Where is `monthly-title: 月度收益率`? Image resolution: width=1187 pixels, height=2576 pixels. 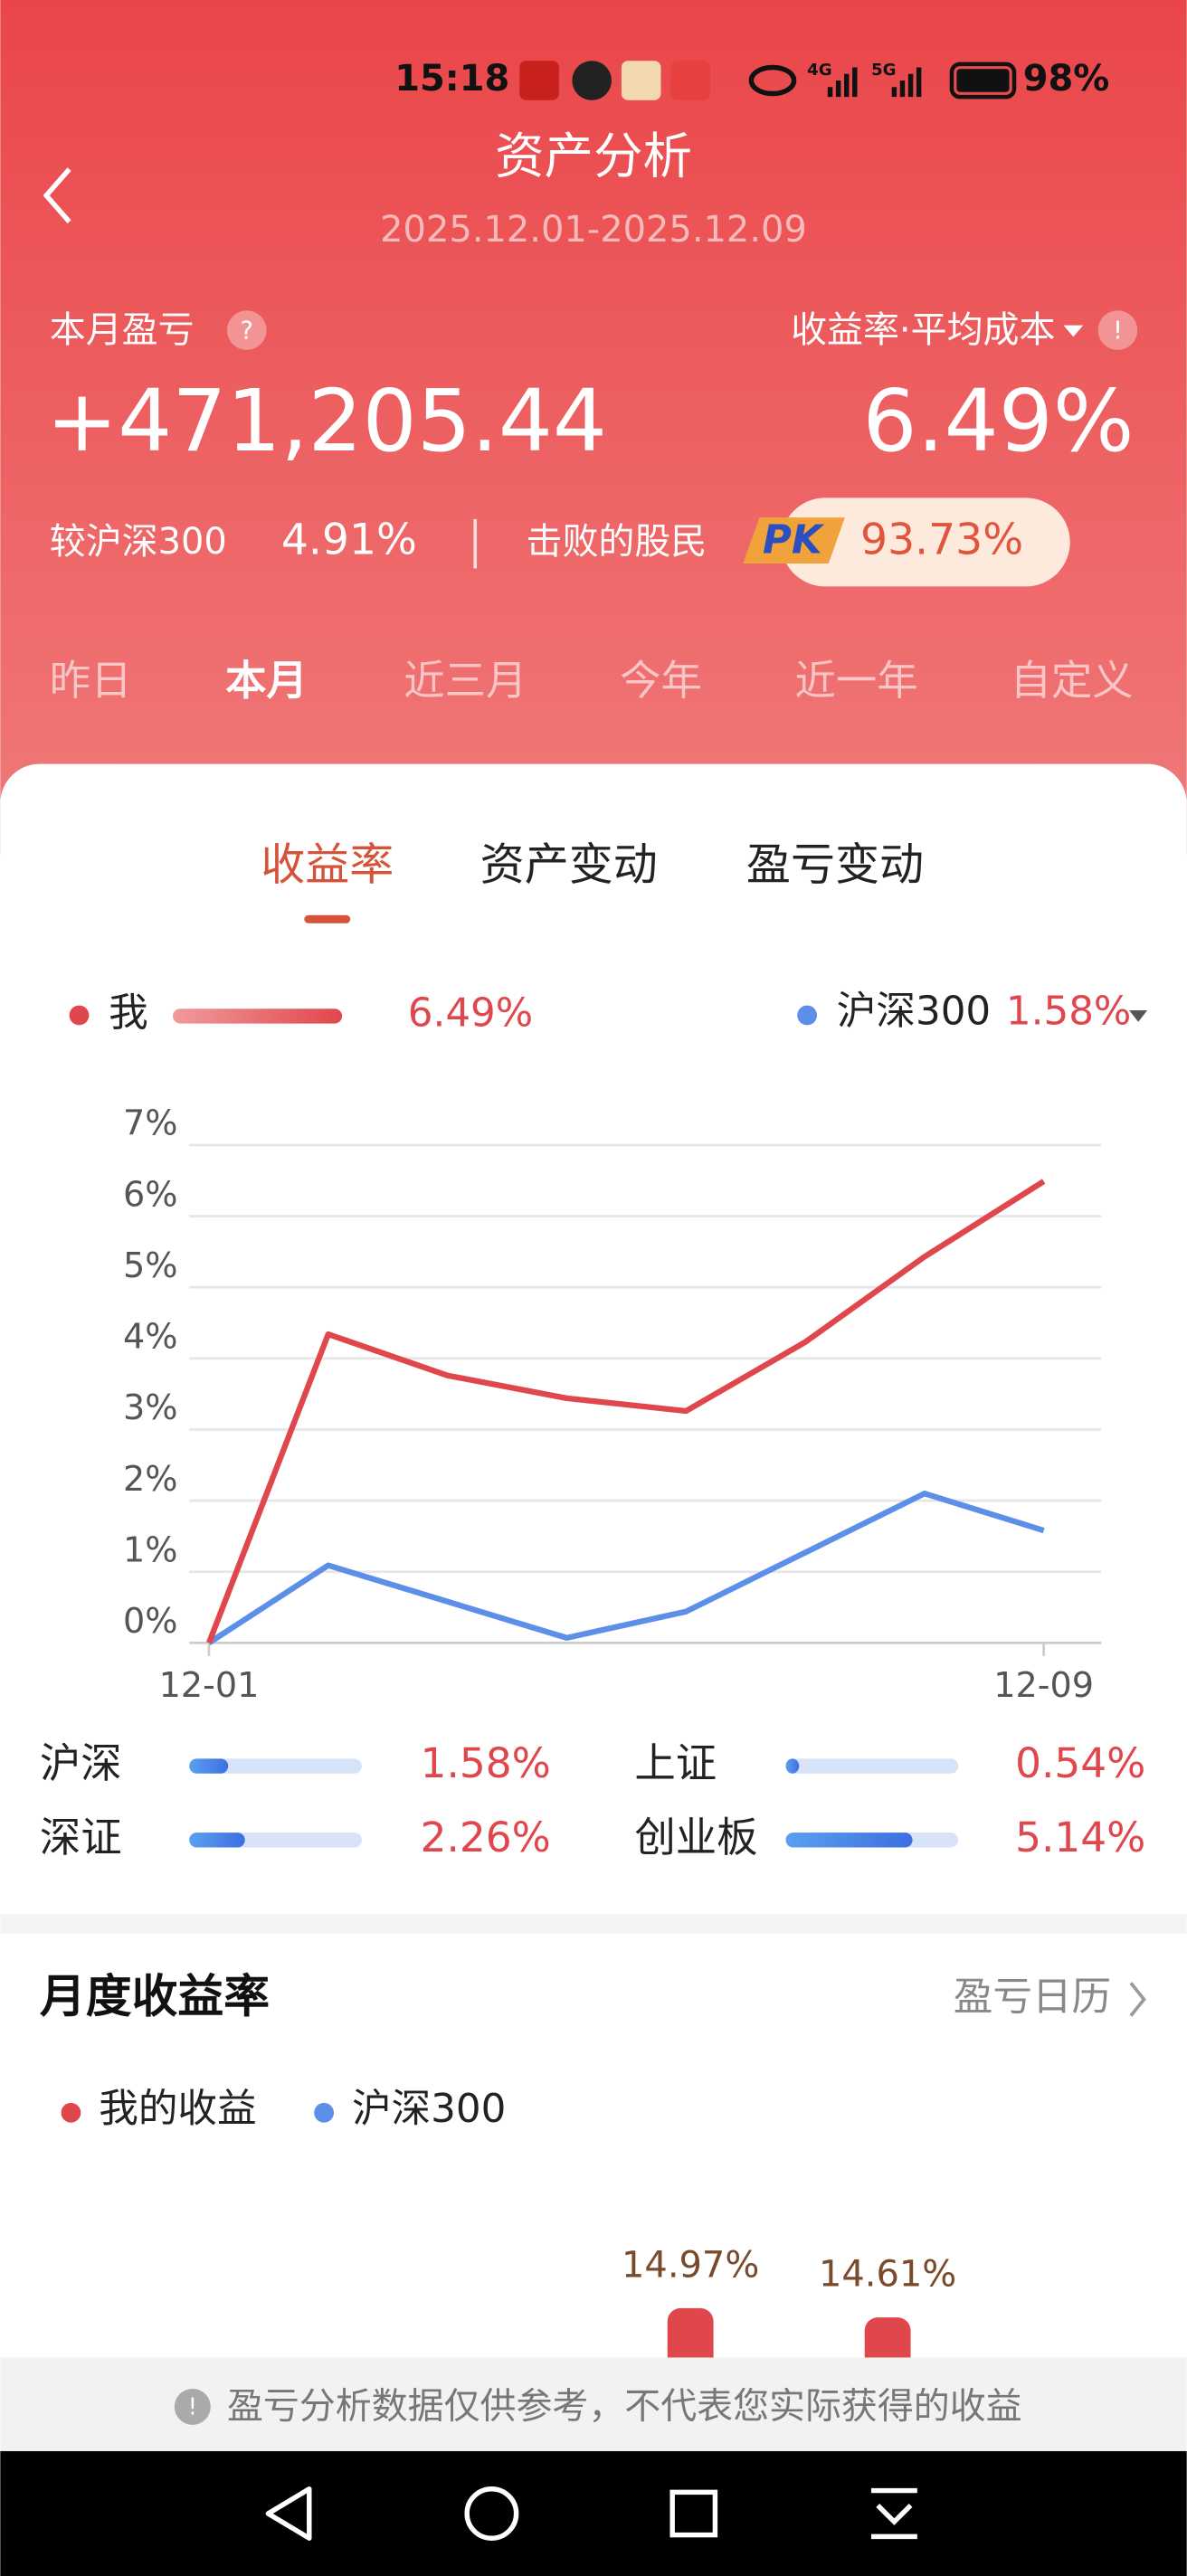
monthly-title: 月度收益率 is located at coordinates (155, 1996).